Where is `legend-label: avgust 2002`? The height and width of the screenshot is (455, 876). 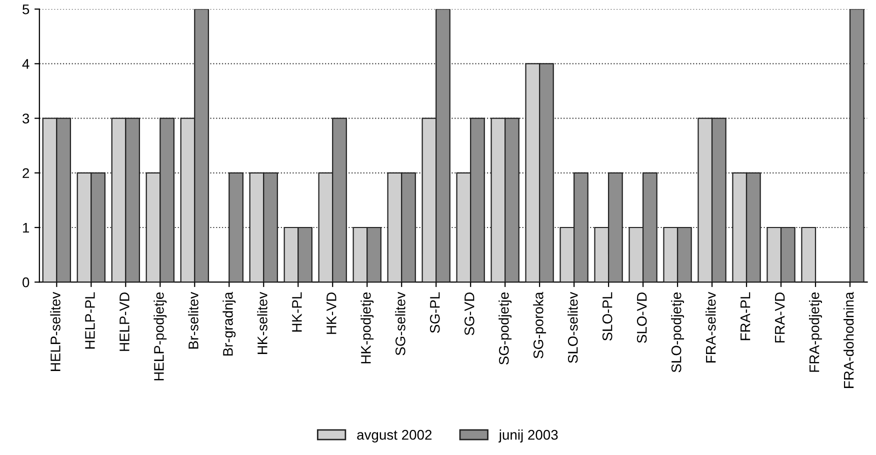 legend-label: avgust 2002 is located at coordinates (394, 436).